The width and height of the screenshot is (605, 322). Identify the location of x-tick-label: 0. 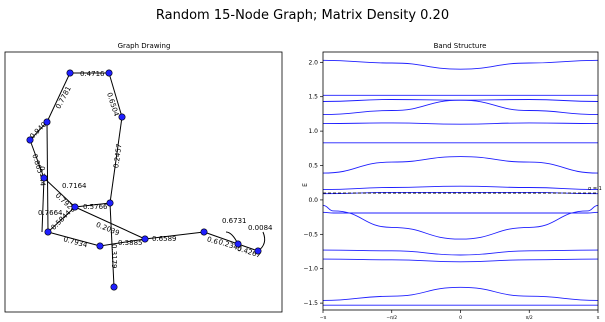
(460, 318).